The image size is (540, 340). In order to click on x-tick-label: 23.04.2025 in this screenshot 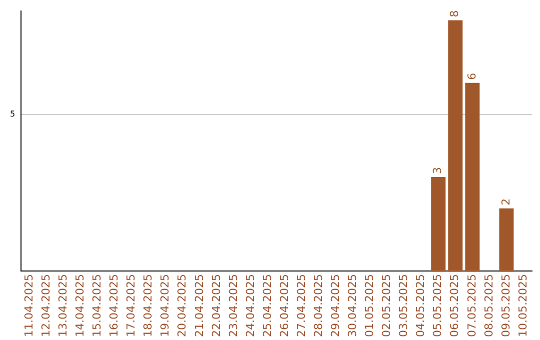, I will do `click(233, 306)`.